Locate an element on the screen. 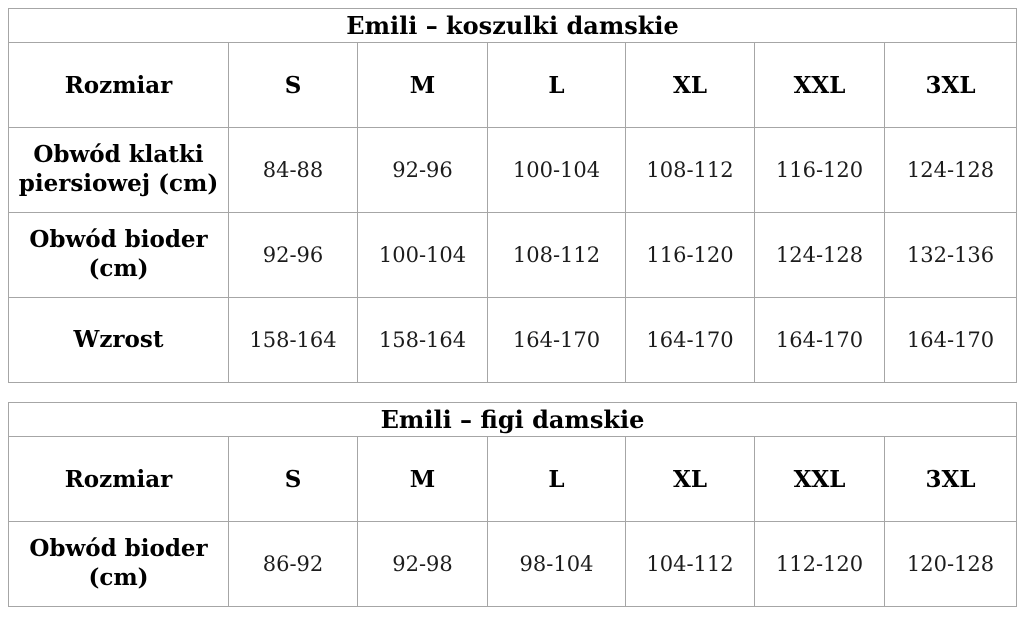 The height and width of the screenshot is (633, 1024). row-label-height: Wzrost is located at coordinates (118, 340).